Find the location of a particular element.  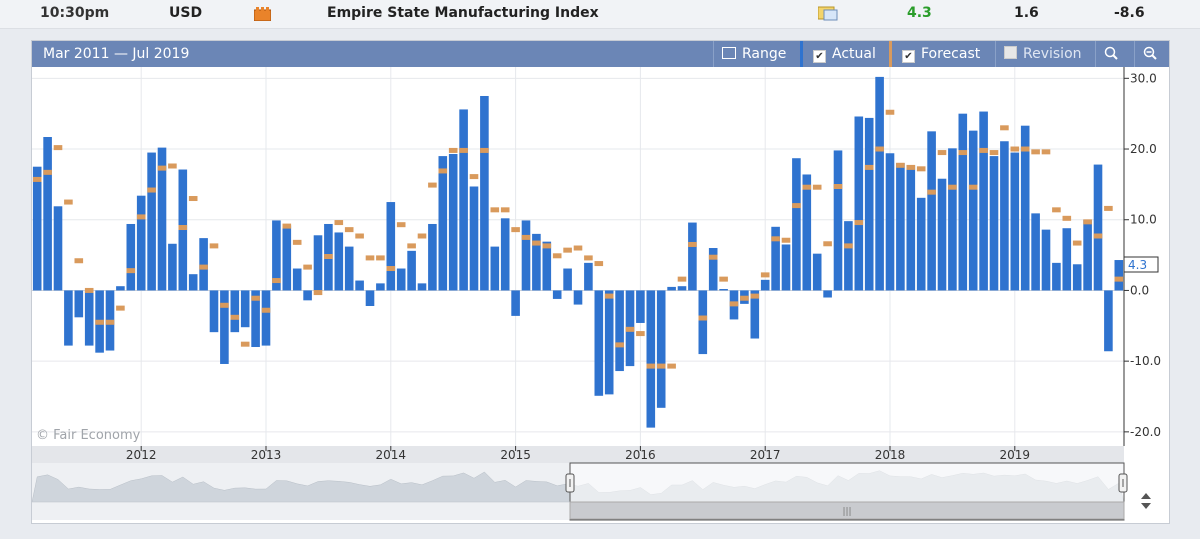

forecast-toggle: ✔ Forecast is located at coordinates (947, 54).